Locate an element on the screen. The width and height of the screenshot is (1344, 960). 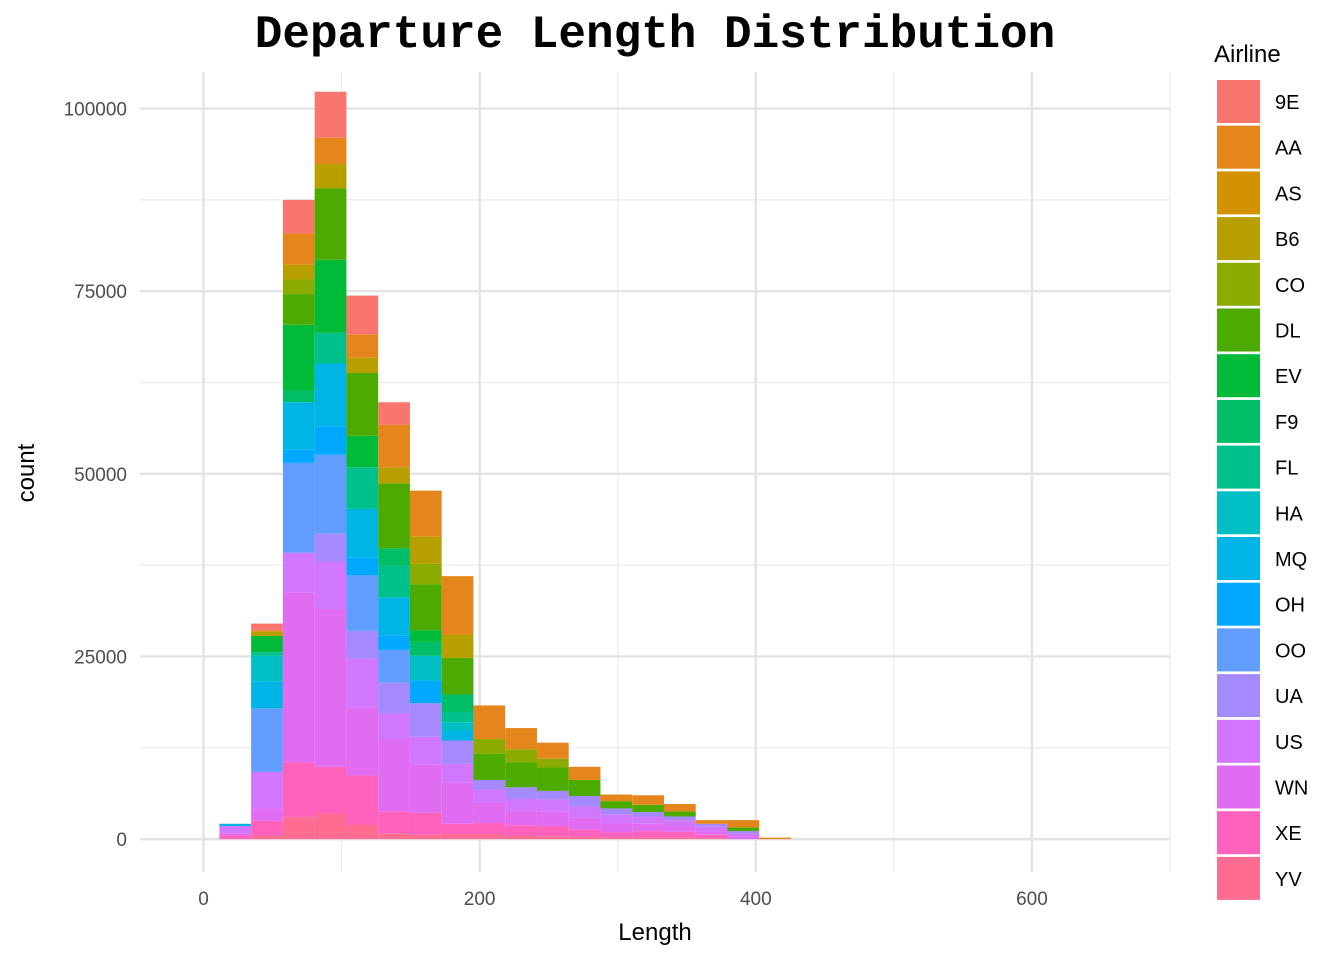
legend-title: Airline is located at coordinates (1247, 54).